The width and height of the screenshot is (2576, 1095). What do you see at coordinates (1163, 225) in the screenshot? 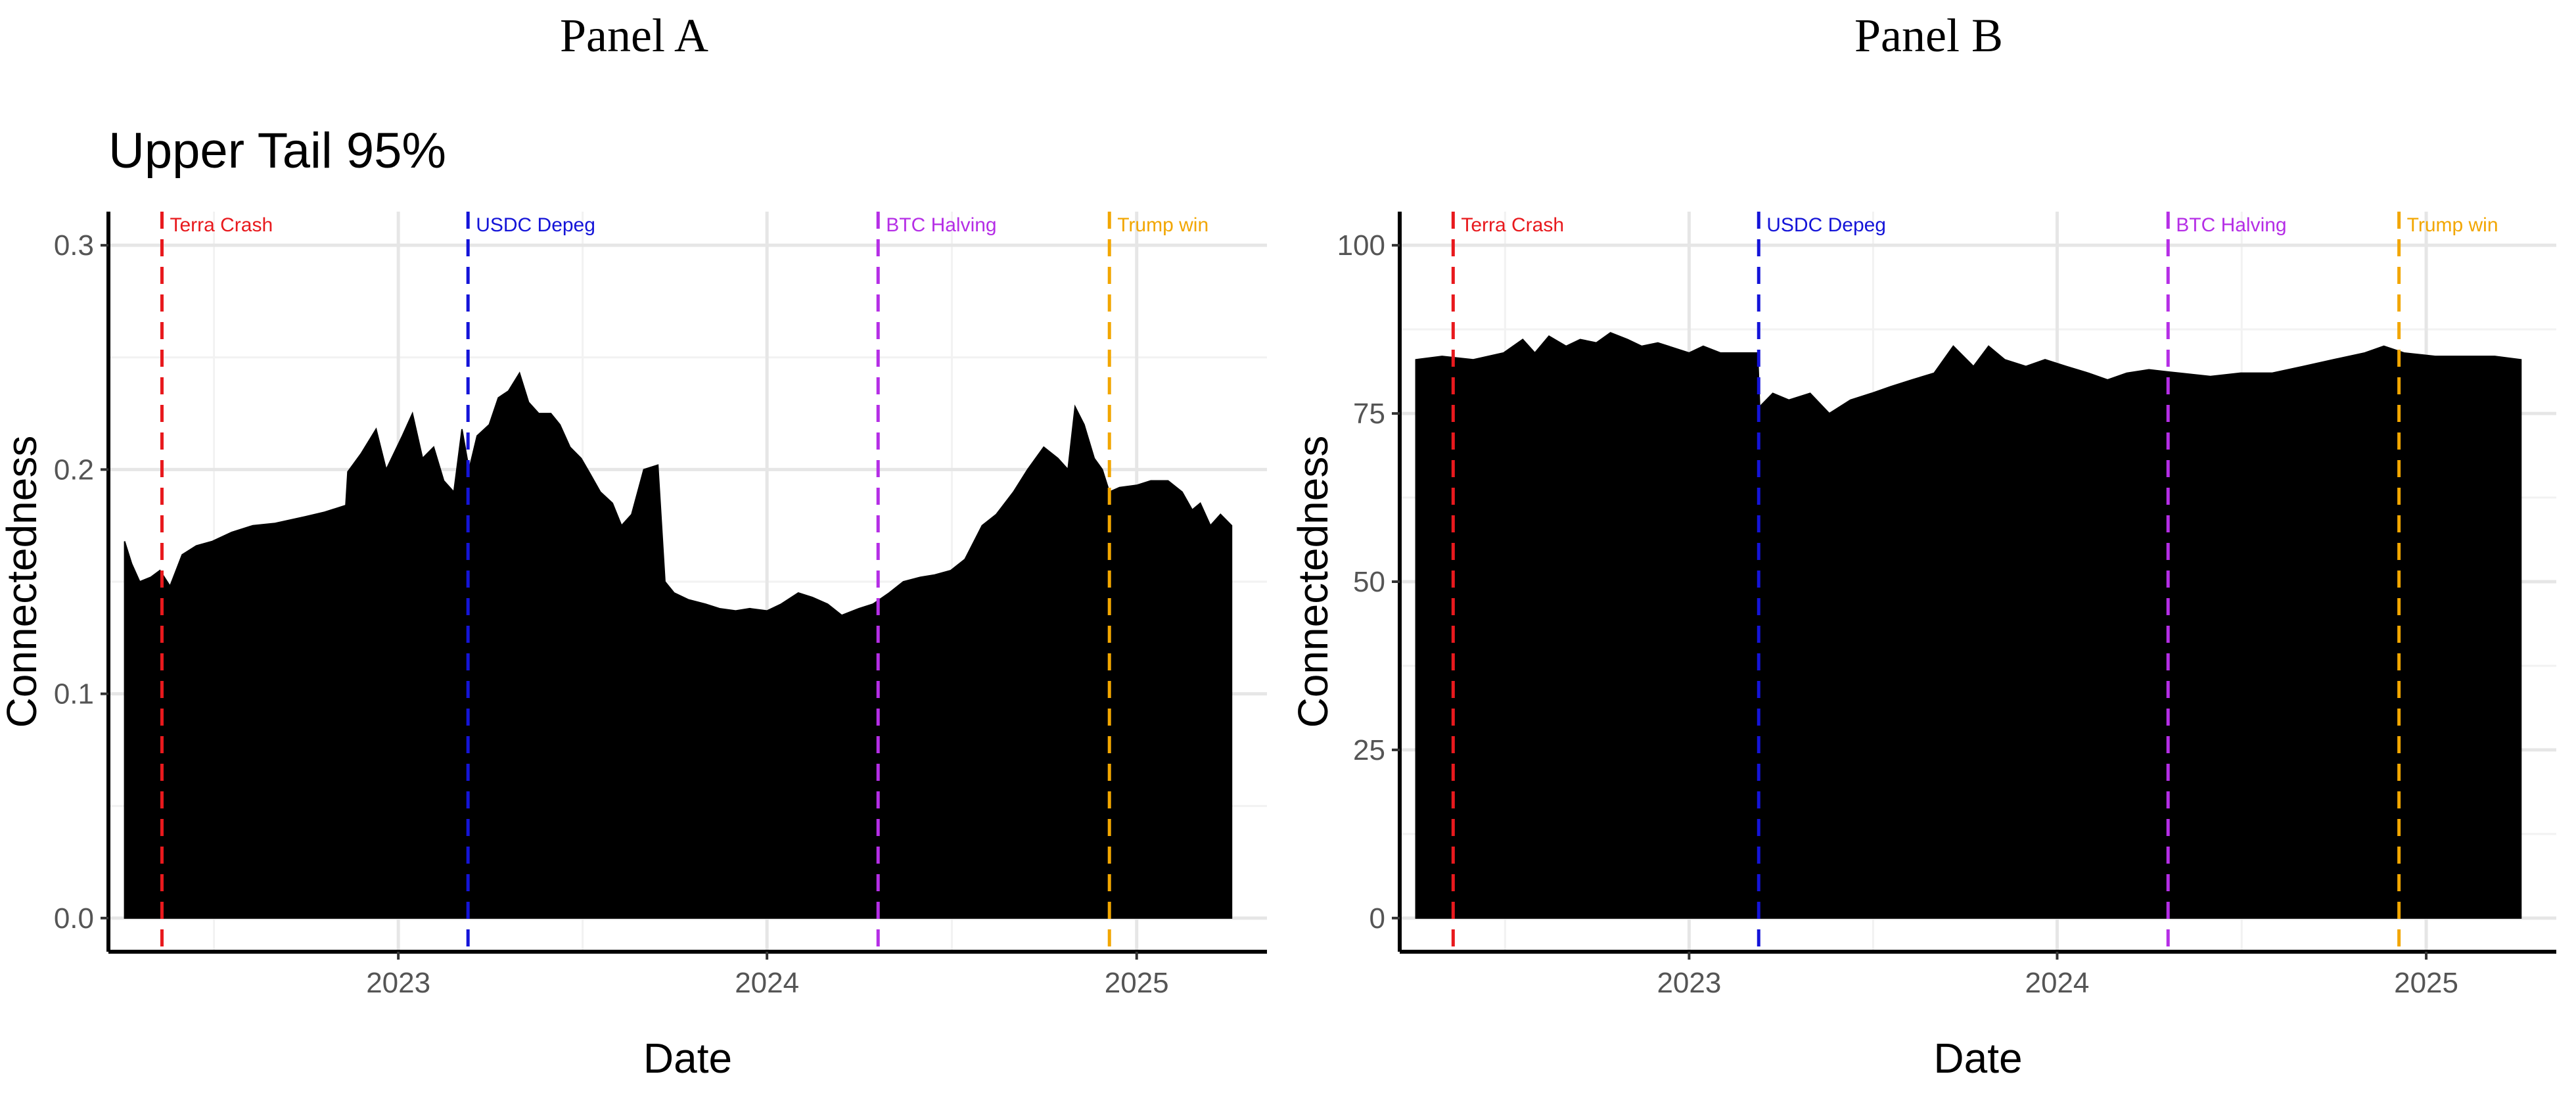
I see `panel-a-event-label-3: Trump win` at bounding box center [1163, 225].